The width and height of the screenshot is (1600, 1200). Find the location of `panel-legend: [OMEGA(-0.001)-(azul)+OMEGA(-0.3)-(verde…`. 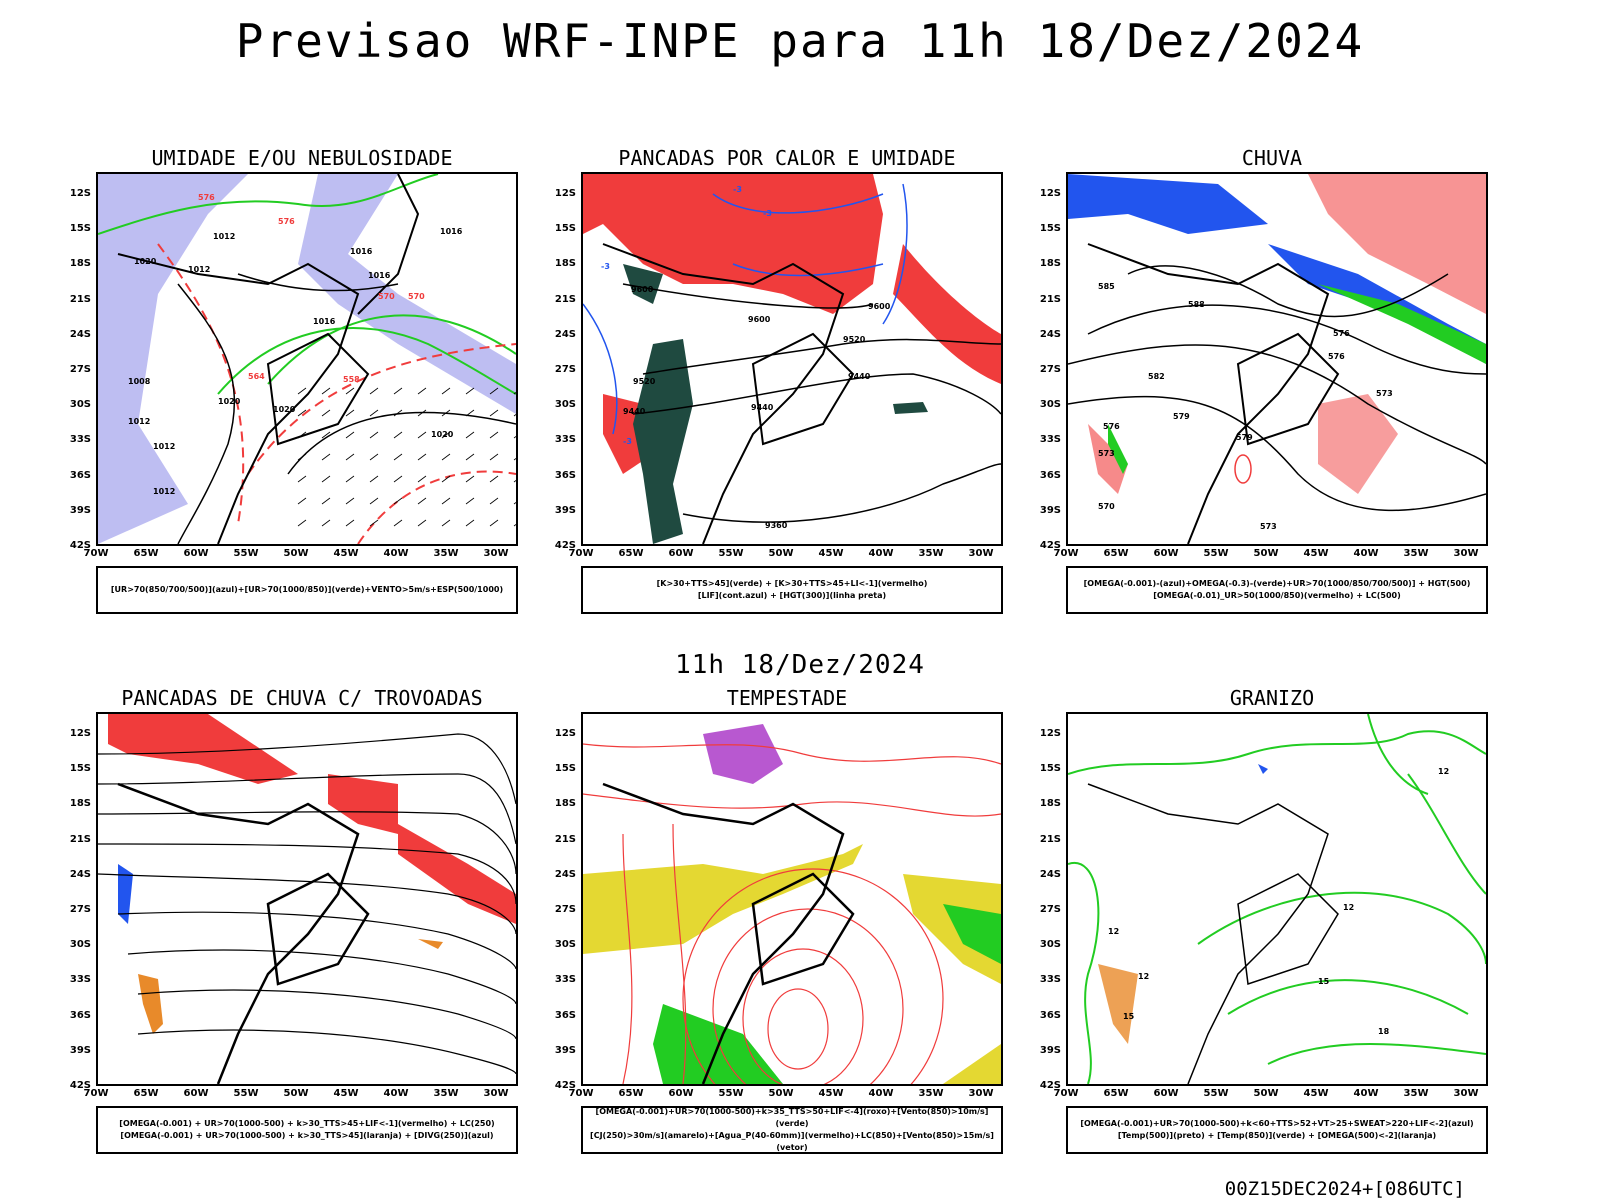

panel-legend: [OMEGA(-0.001)-(azul)+OMEGA(-0.3)-(verde… is located at coordinates (1277, 590).